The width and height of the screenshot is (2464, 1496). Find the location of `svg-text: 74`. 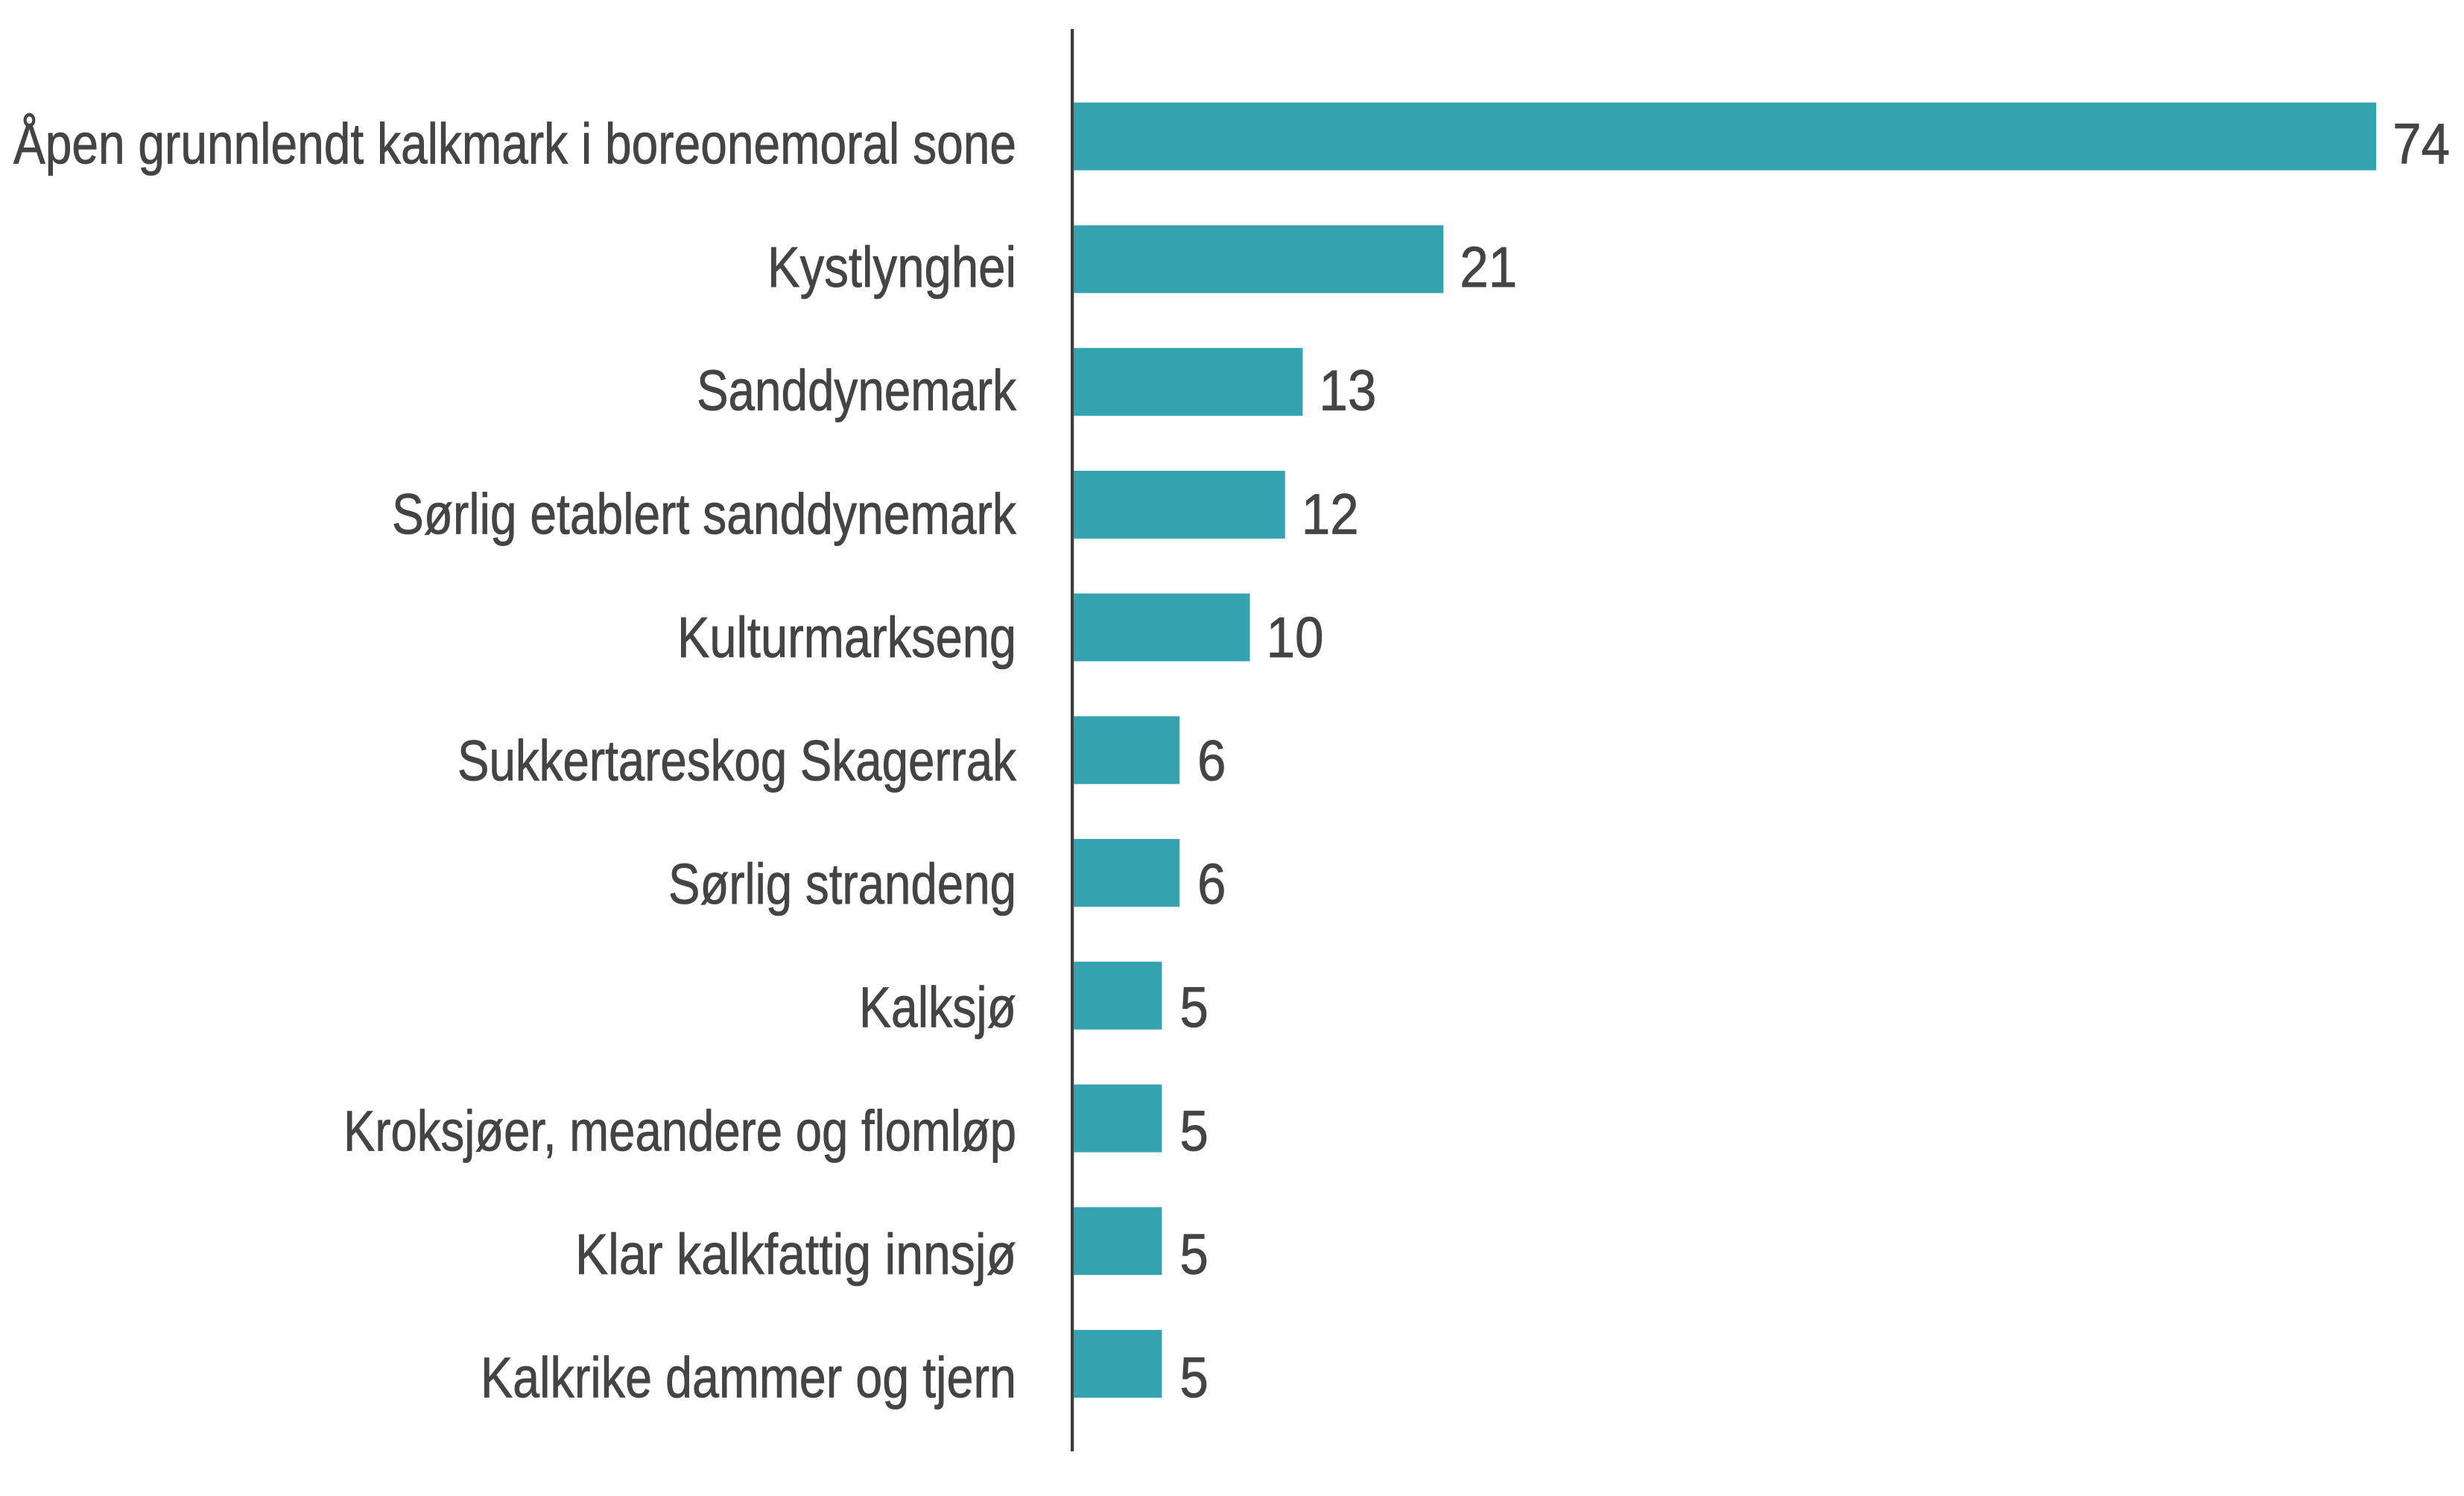

svg-text: 74 is located at coordinates (2421, 144).